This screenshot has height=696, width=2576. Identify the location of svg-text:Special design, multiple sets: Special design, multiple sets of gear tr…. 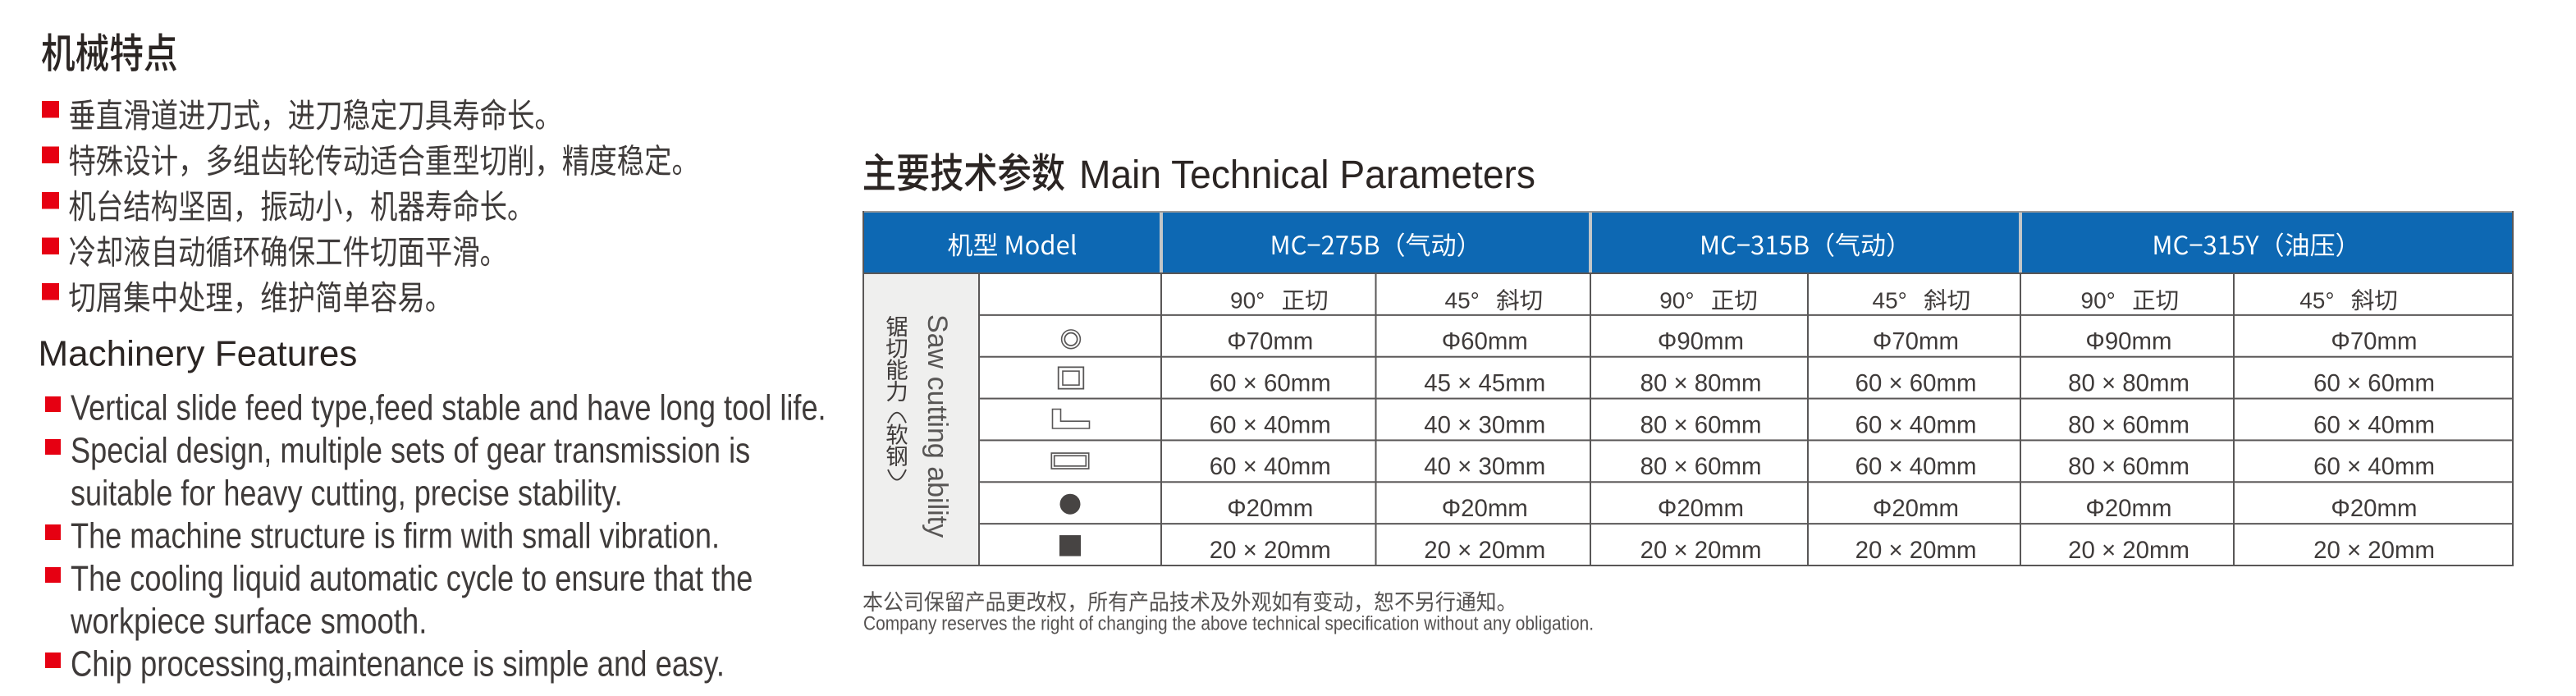
(410, 450).